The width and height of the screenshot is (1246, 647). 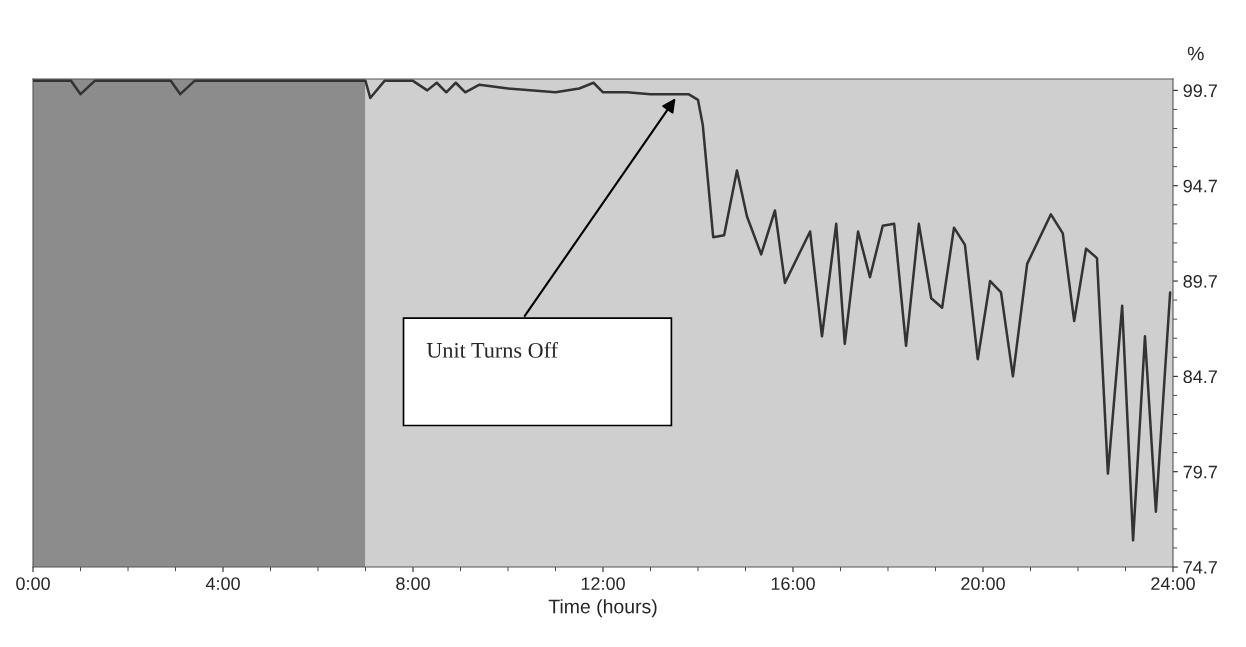 What do you see at coordinates (33, 584) in the screenshot?
I see `x-tick-label: 0:00` at bounding box center [33, 584].